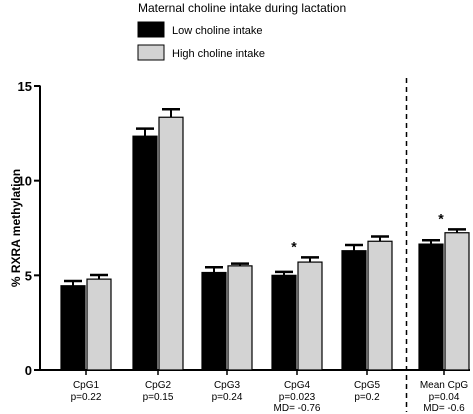 This screenshot has width=473, height=414. Describe the element at coordinates (444, 397) in the screenshot. I see `stat-label: p=0.04` at that location.